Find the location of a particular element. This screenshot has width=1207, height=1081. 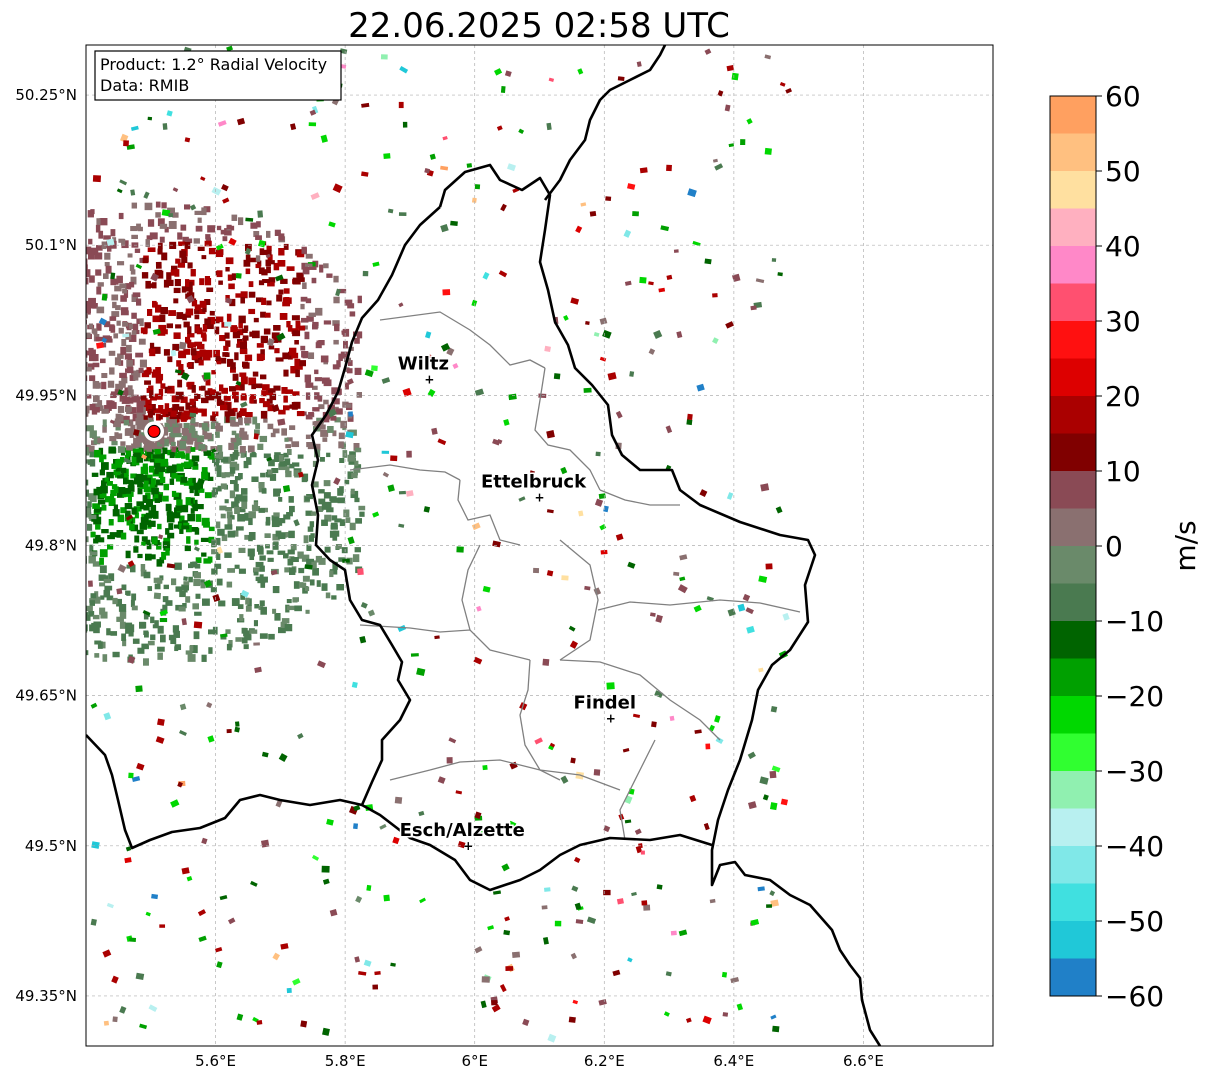

place-marker: + is located at coordinates (611, 719).